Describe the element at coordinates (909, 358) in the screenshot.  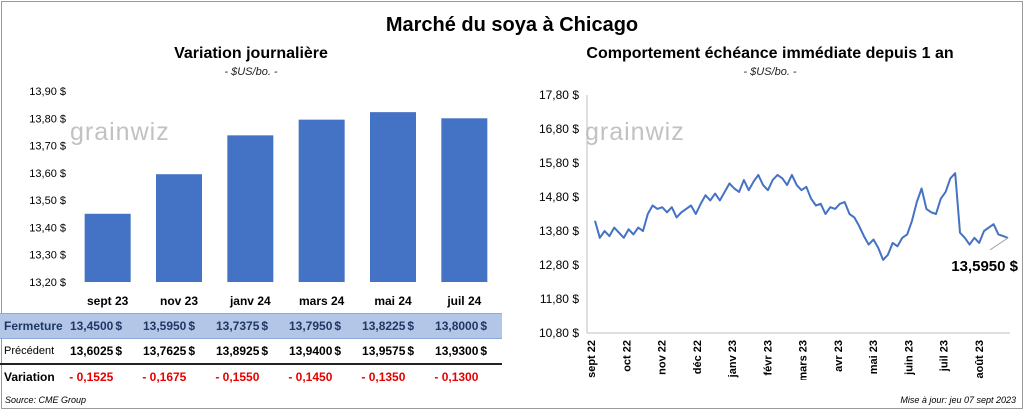
I see `x-tick-label: juin 23` at that location.